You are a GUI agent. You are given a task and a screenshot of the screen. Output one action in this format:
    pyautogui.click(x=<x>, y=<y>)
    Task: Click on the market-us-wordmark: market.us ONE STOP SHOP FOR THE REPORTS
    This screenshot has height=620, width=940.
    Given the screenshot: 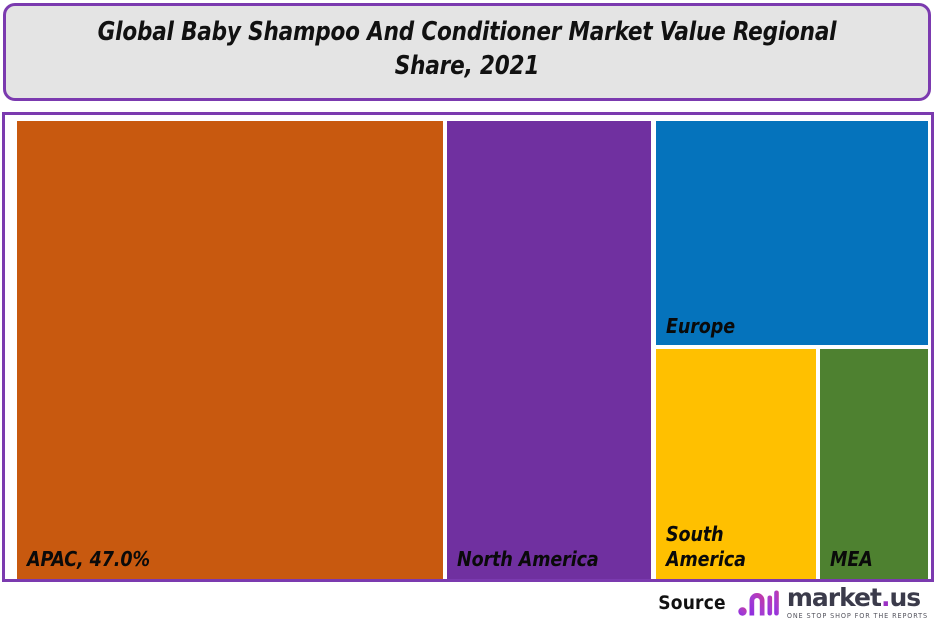 What is the action you would take?
    pyautogui.click(x=857, y=601)
    